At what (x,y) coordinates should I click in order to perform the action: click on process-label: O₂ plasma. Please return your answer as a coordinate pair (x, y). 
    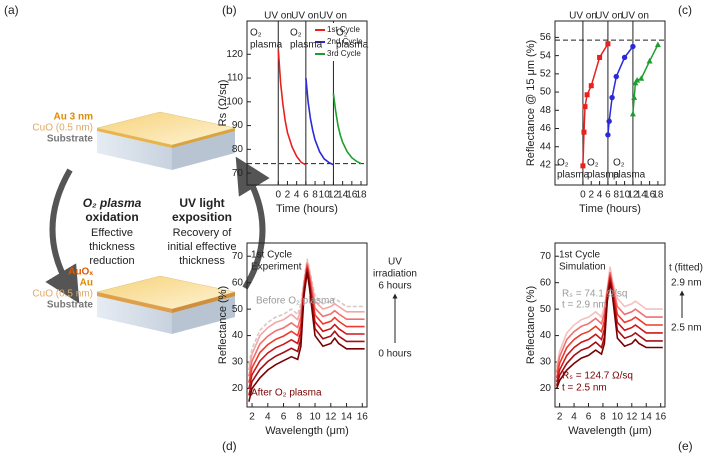
    Looking at the image, I should click on (112, 203).